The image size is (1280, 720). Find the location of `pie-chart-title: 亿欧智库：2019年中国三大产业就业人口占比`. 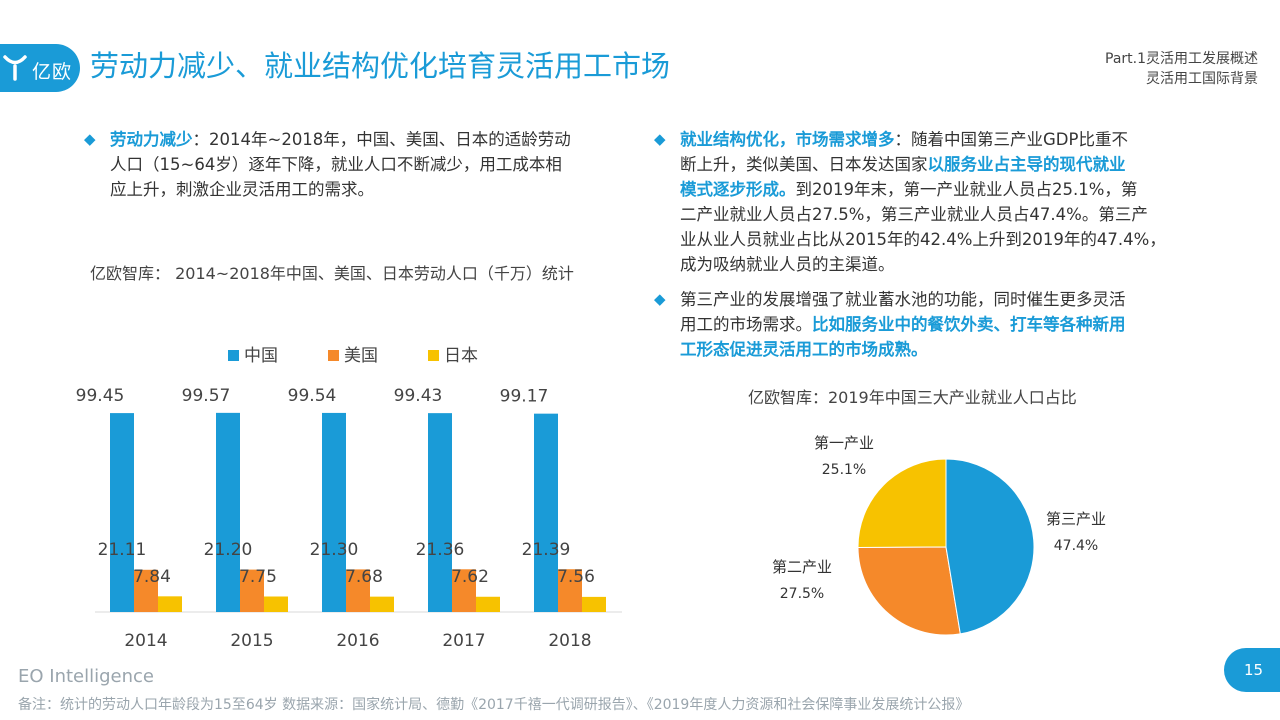

pie-chart-title: 亿欧智库：2019年中国三大产业就业人口占比 is located at coordinates (912, 397).